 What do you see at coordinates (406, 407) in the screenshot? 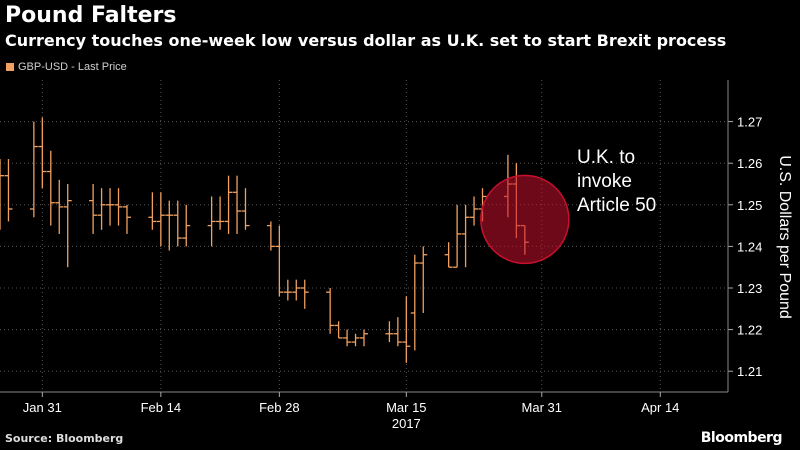
I see `x-tick-label: Mar 15` at bounding box center [406, 407].